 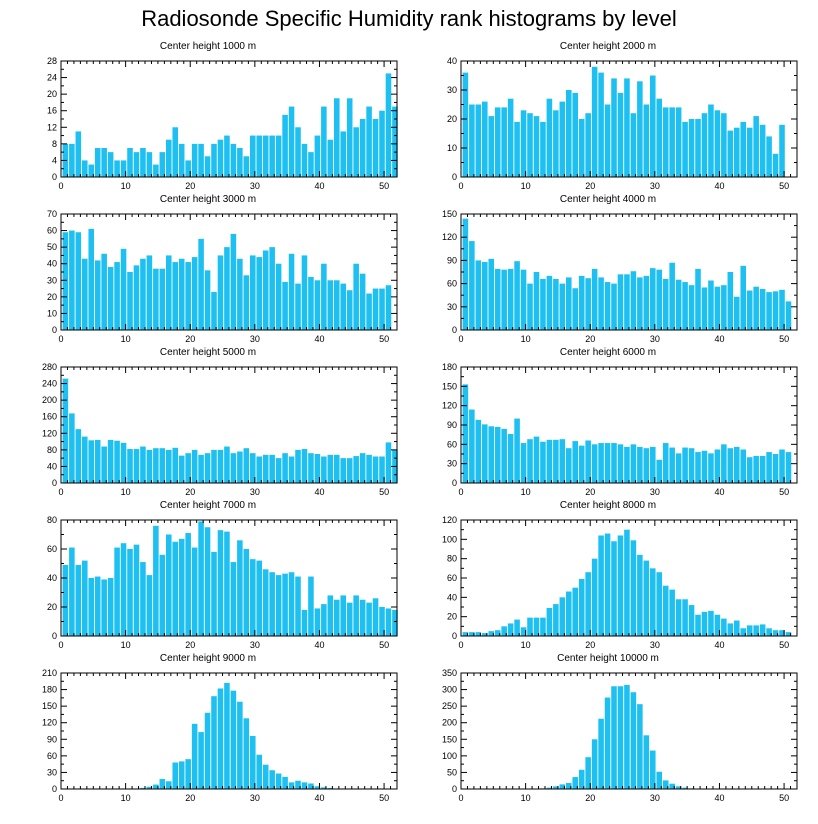 What do you see at coordinates (608, 46) in the screenshot?
I see `panel-title: Center height 2000 m` at bounding box center [608, 46].